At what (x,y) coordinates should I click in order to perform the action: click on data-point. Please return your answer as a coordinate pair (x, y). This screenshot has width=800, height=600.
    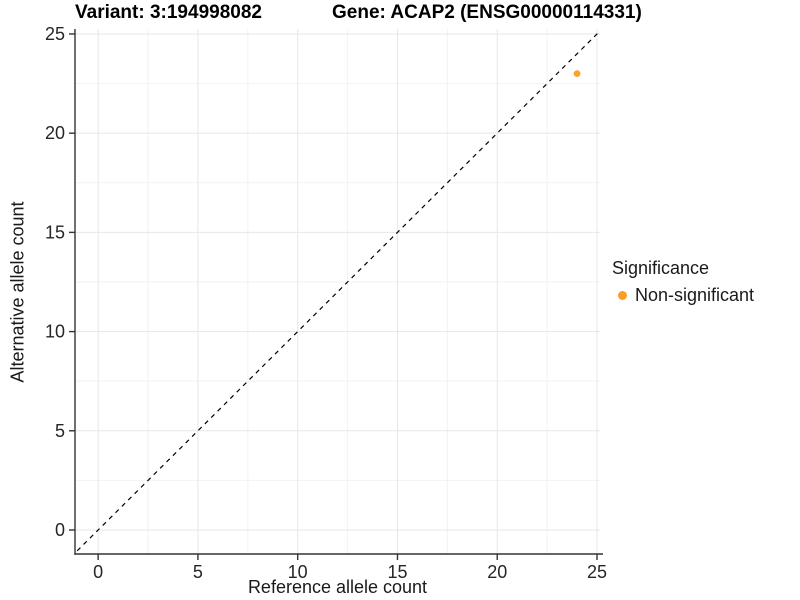
    Looking at the image, I should click on (577, 74).